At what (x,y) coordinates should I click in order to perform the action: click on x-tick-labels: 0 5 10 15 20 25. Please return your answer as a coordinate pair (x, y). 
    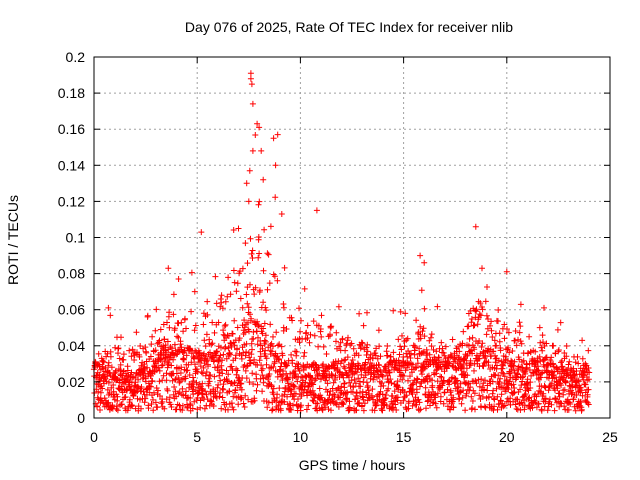
    Looking at the image, I should click on (354, 437).